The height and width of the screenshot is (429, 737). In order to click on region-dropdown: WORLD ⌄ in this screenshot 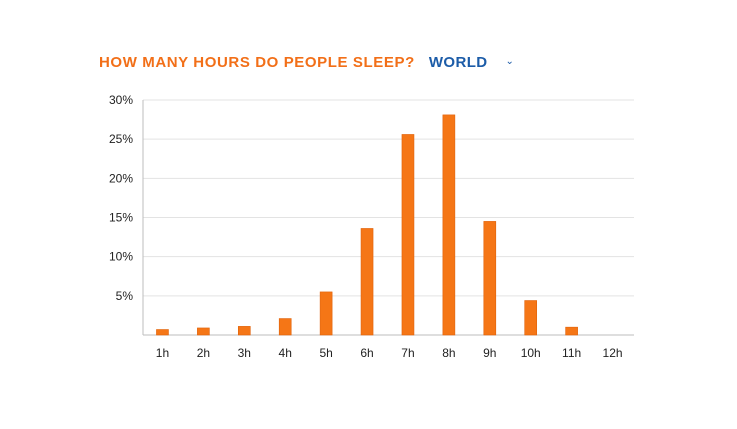, I will do `click(471, 62)`.